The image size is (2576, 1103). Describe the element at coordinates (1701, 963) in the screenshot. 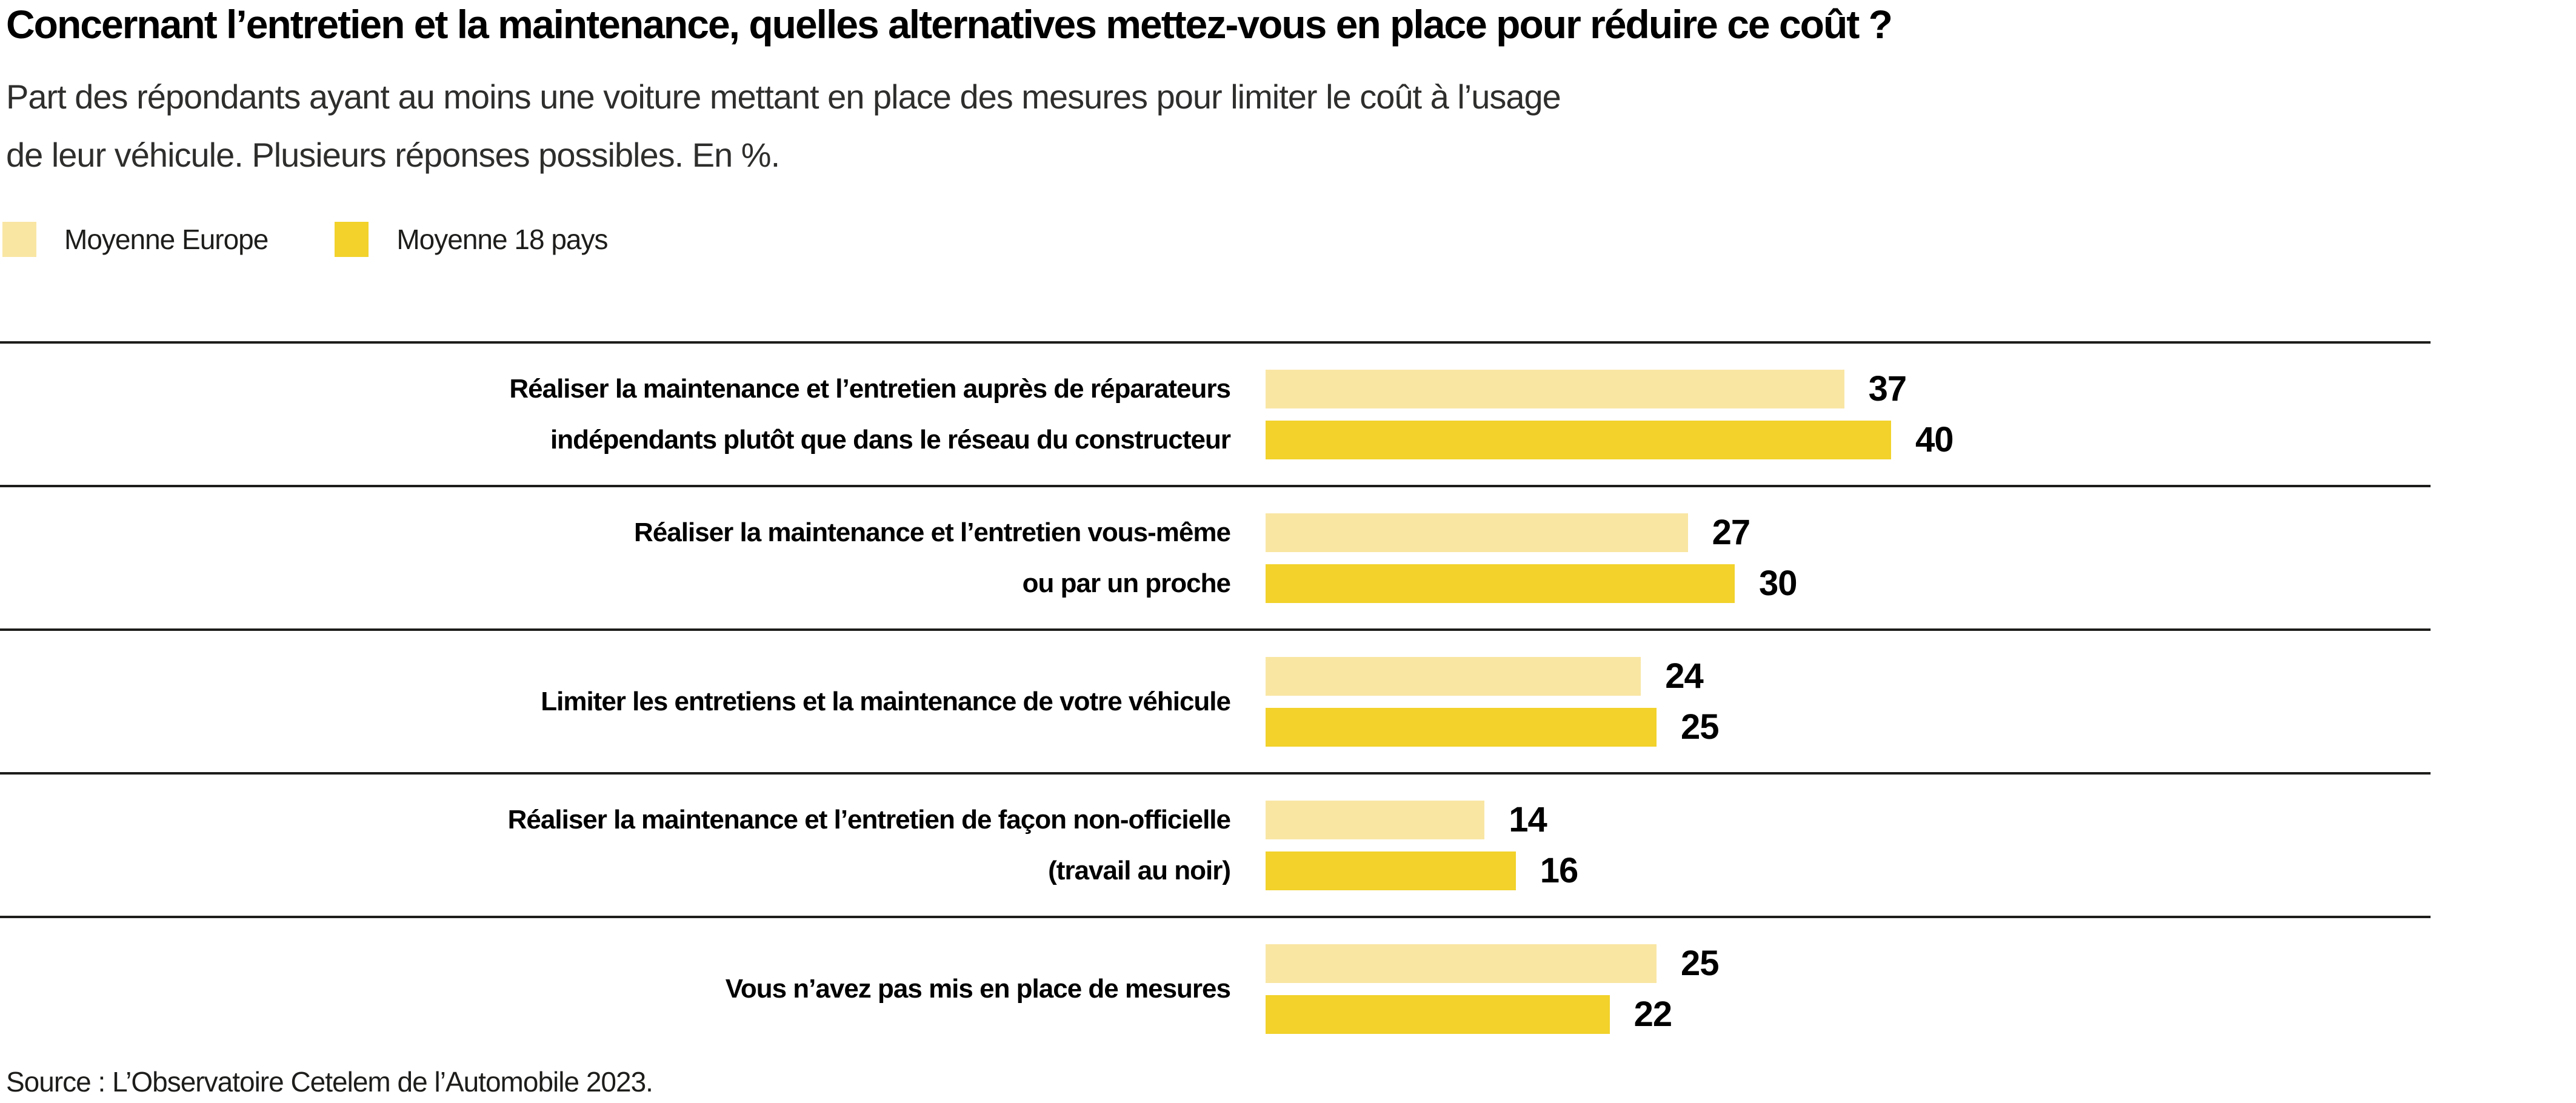

I see `value-label-europe: 25` at that location.